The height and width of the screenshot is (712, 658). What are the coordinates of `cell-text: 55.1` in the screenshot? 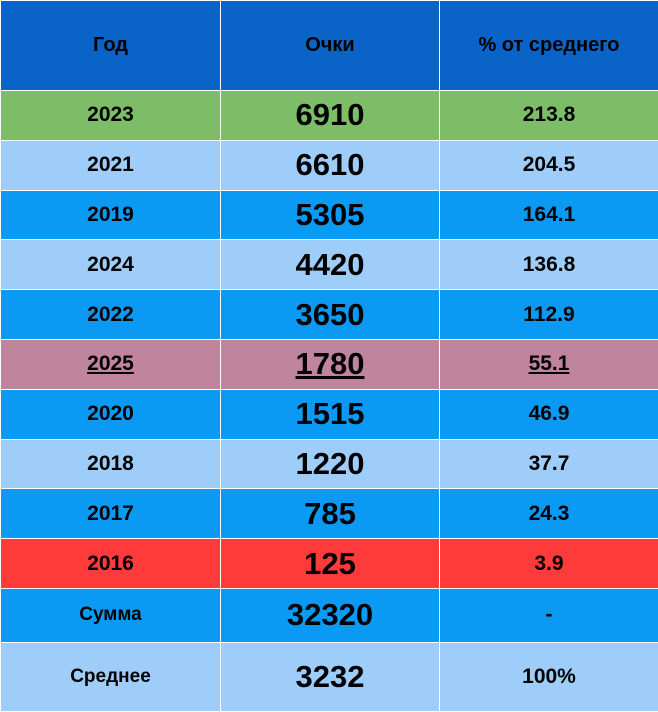 It's located at (549, 364).